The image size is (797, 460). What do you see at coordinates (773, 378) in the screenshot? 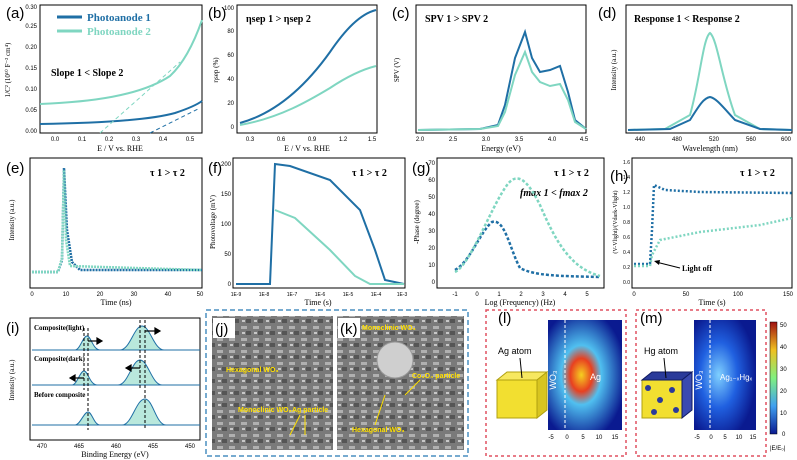
I see `colorbar` at bounding box center [773, 378].